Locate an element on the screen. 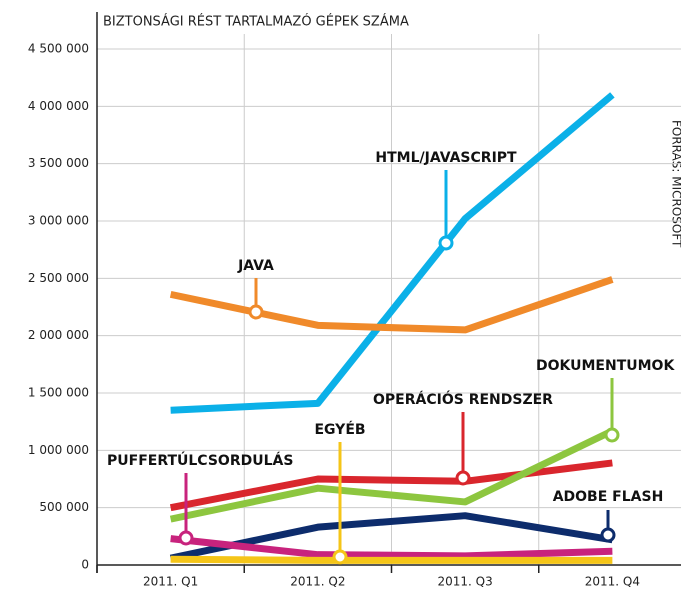 The height and width of the screenshot is (592, 681). series-label: PUFFERTÚLCSORDULÁS is located at coordinates (200, 460).